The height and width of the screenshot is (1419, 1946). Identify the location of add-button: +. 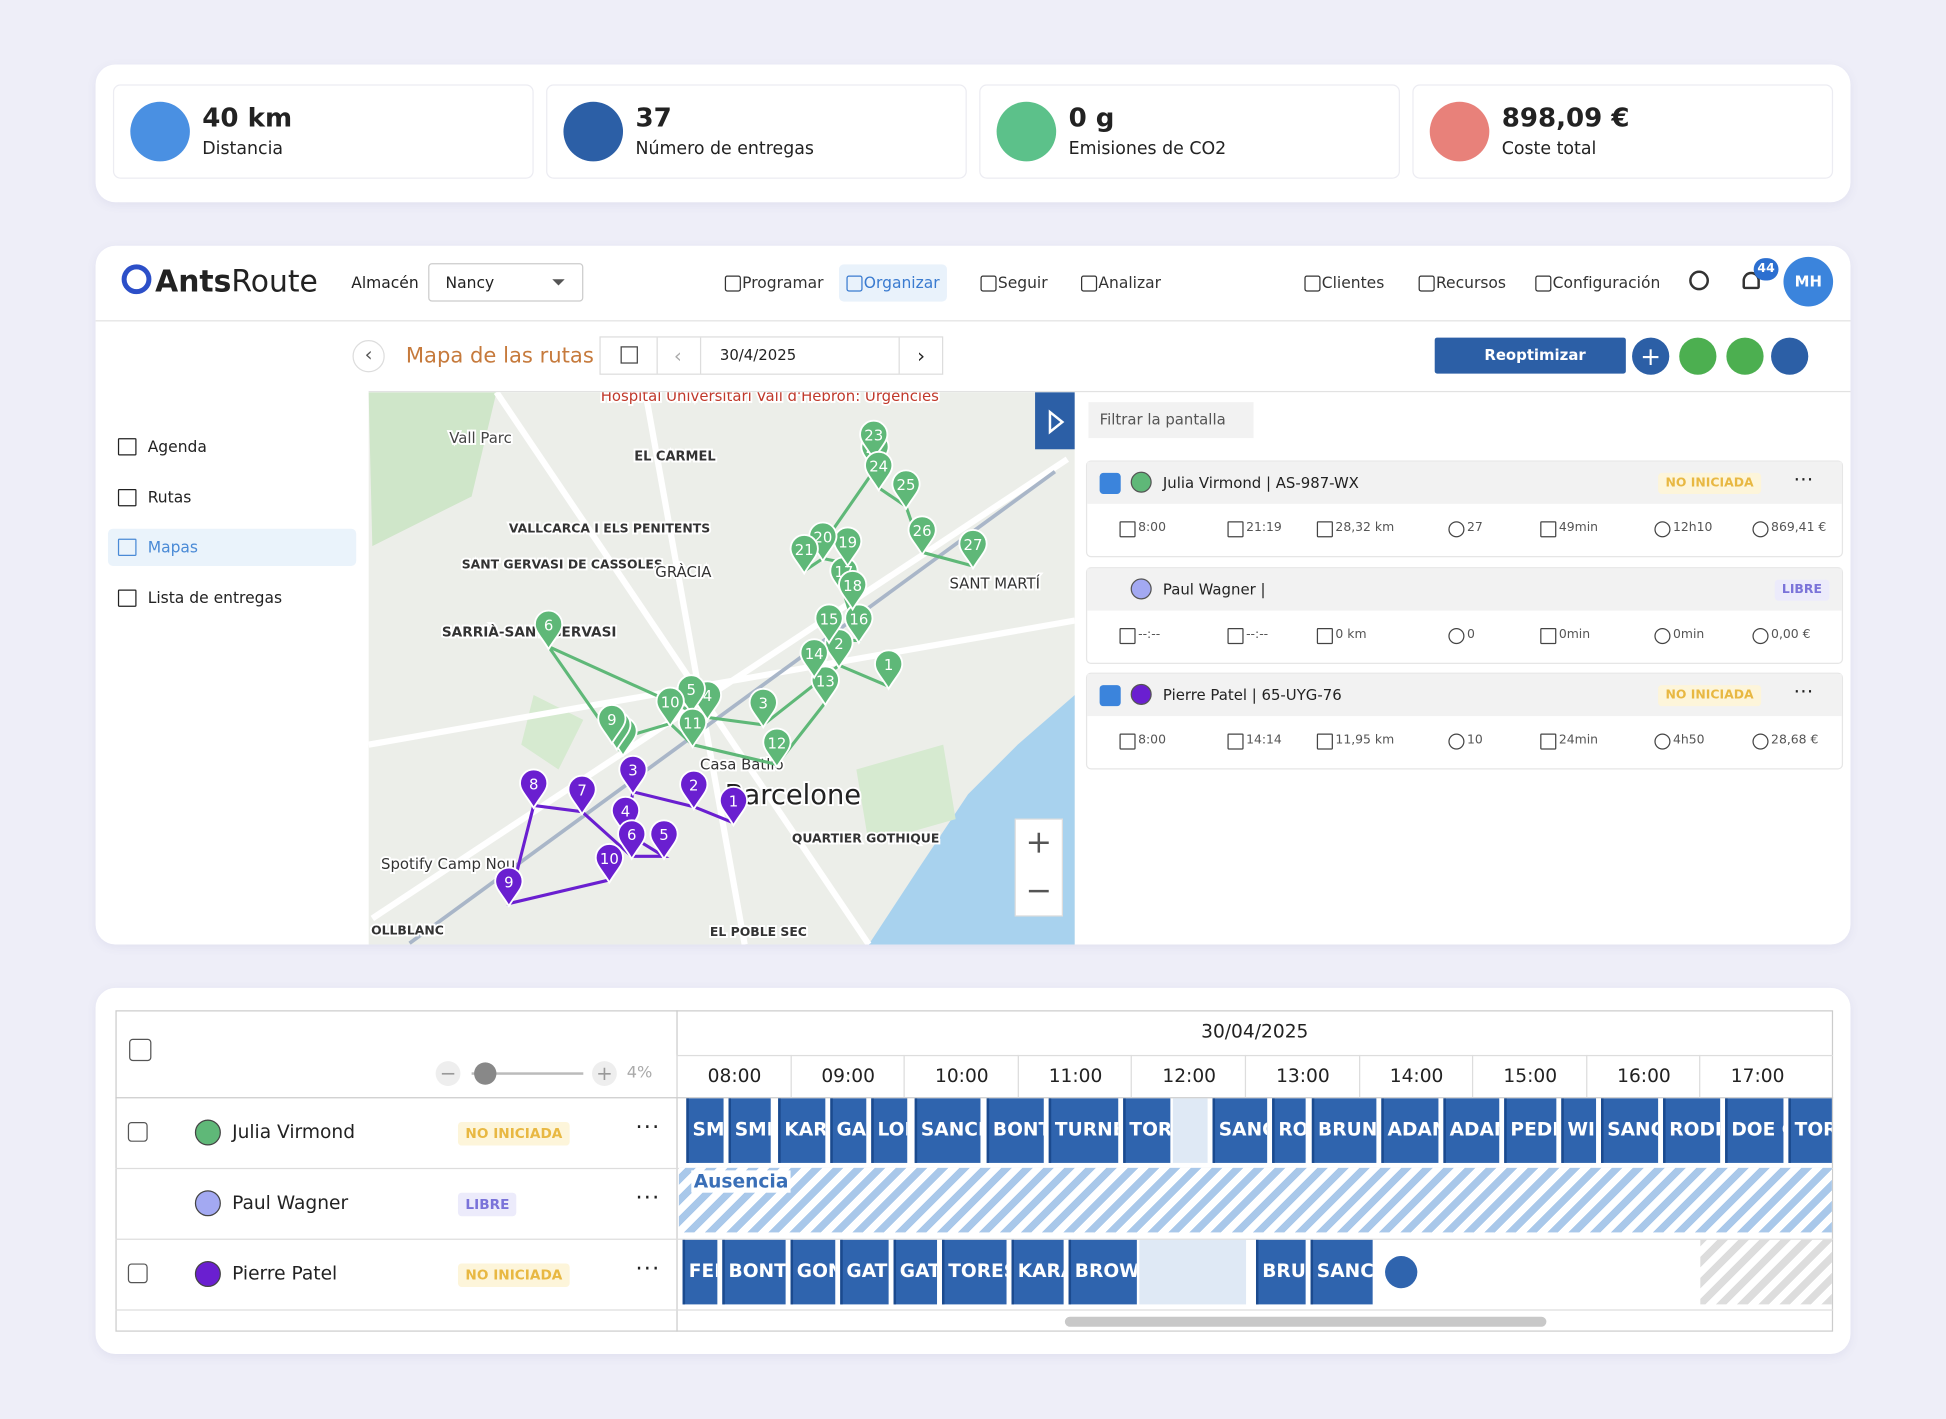
(1651, 356).